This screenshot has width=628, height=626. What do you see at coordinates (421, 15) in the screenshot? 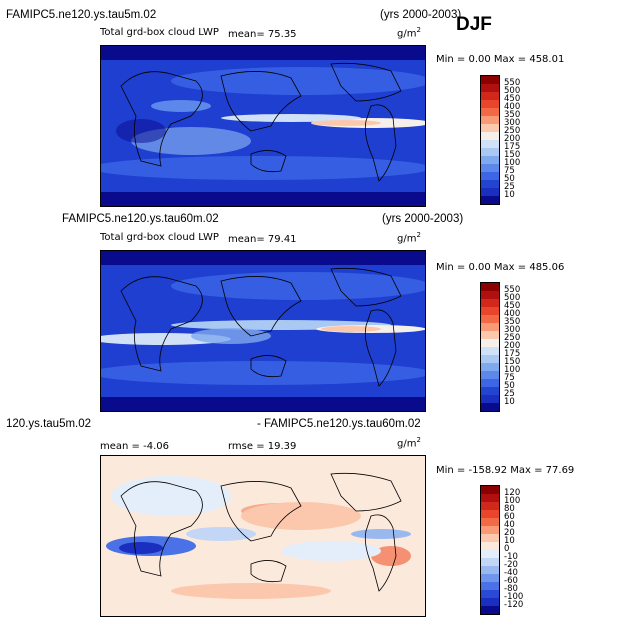
I see `panel1-years: (yrs 2000-2003)` at bounding box center [421, 15].